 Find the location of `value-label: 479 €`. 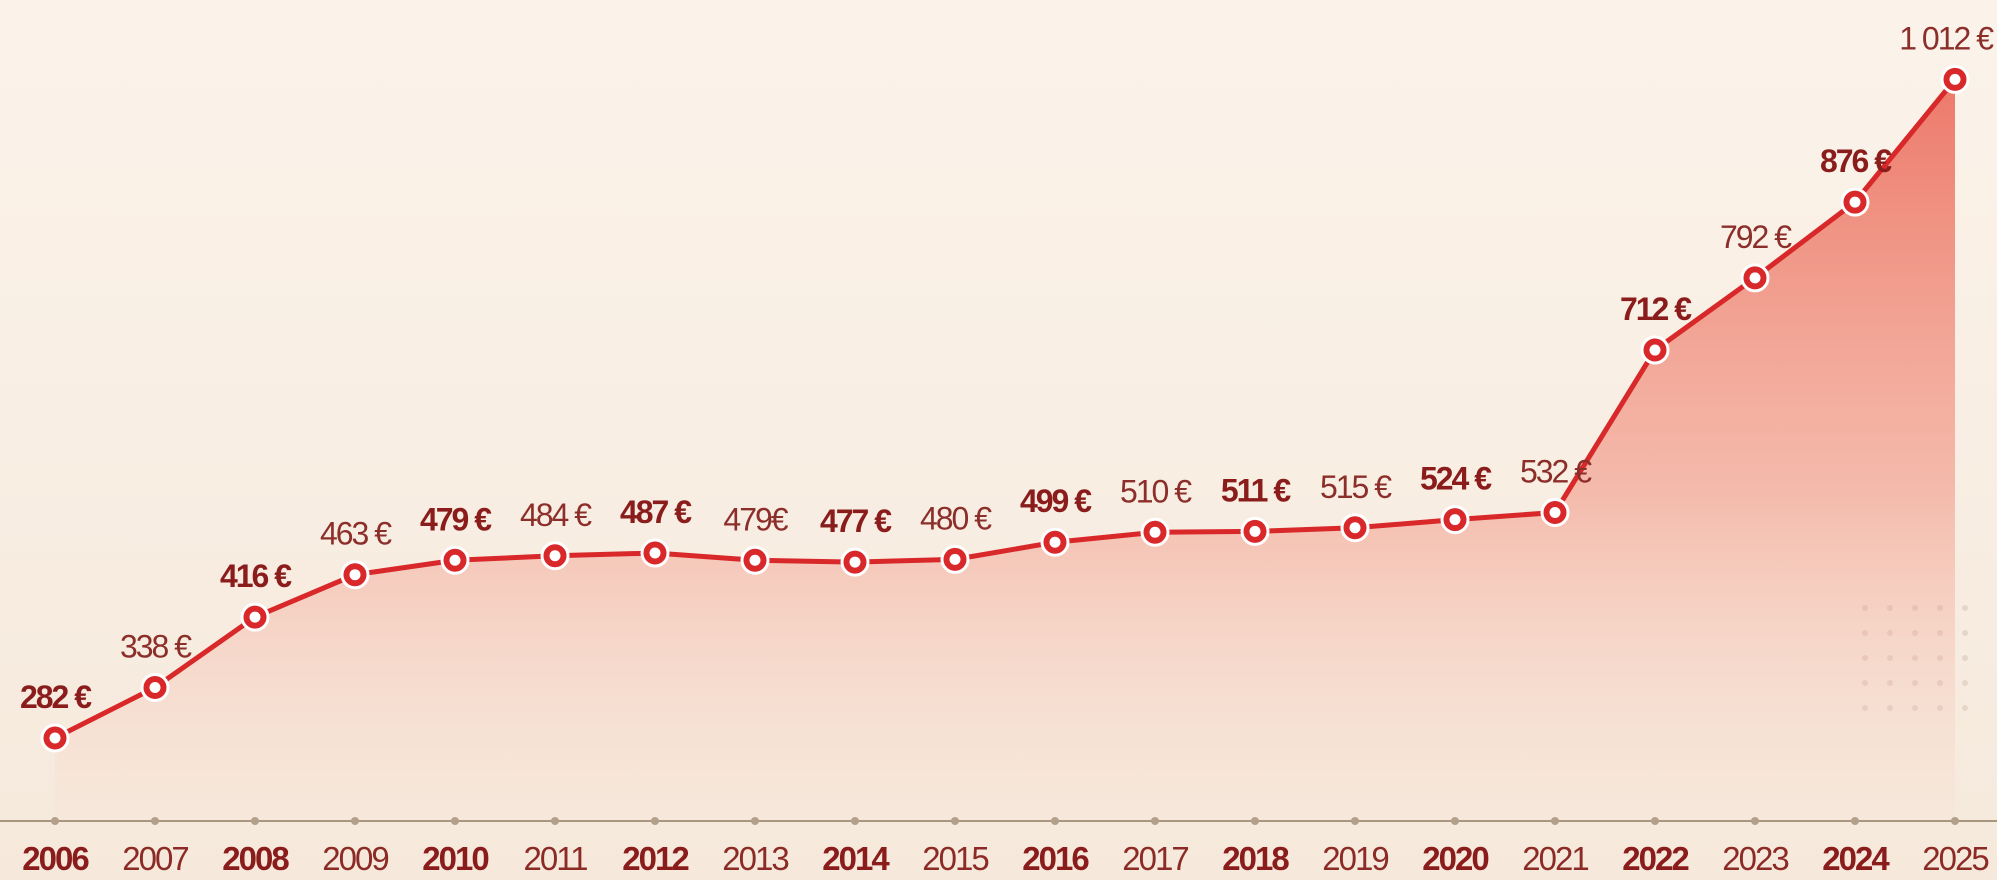

value-label: 479 € is located at coordinates (456, 519).